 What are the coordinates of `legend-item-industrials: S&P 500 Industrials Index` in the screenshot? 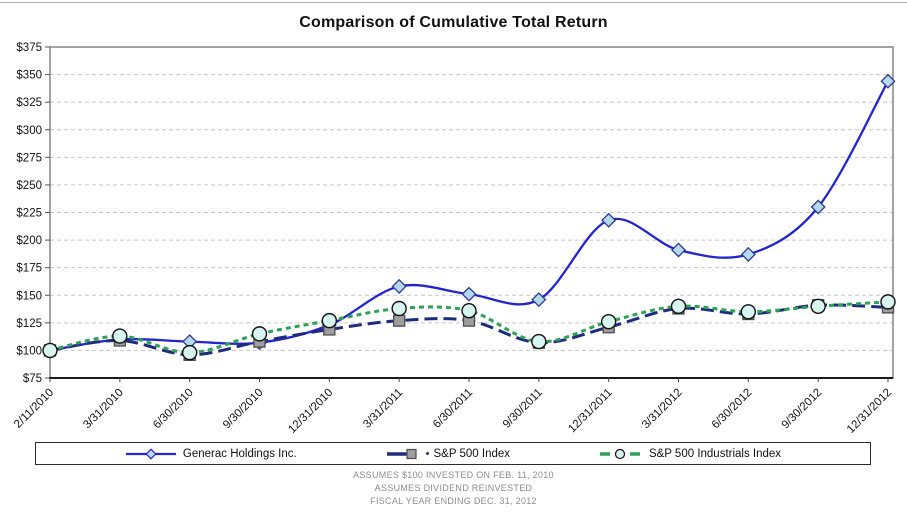 It's located at (690, 454).